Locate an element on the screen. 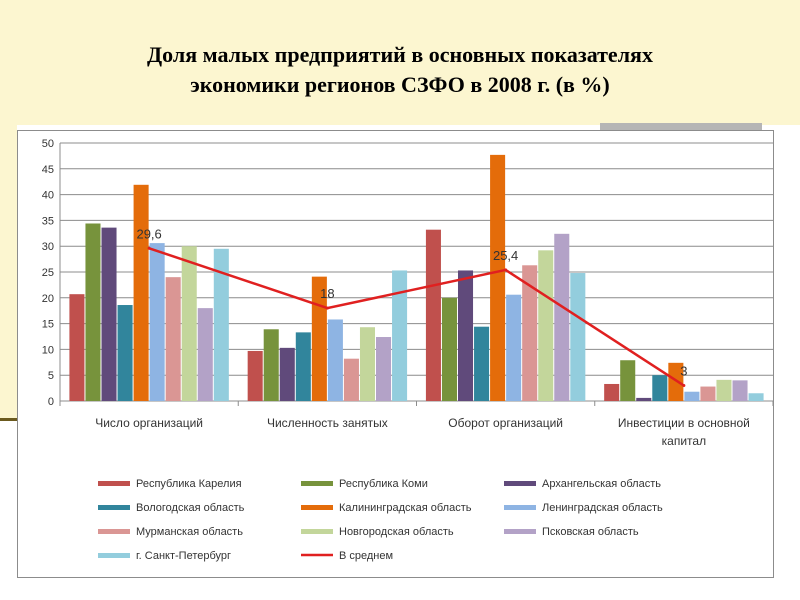 The height and width of the screenshot is (600, 800). average-data-label: 3 is located at coordinates (683, 371).